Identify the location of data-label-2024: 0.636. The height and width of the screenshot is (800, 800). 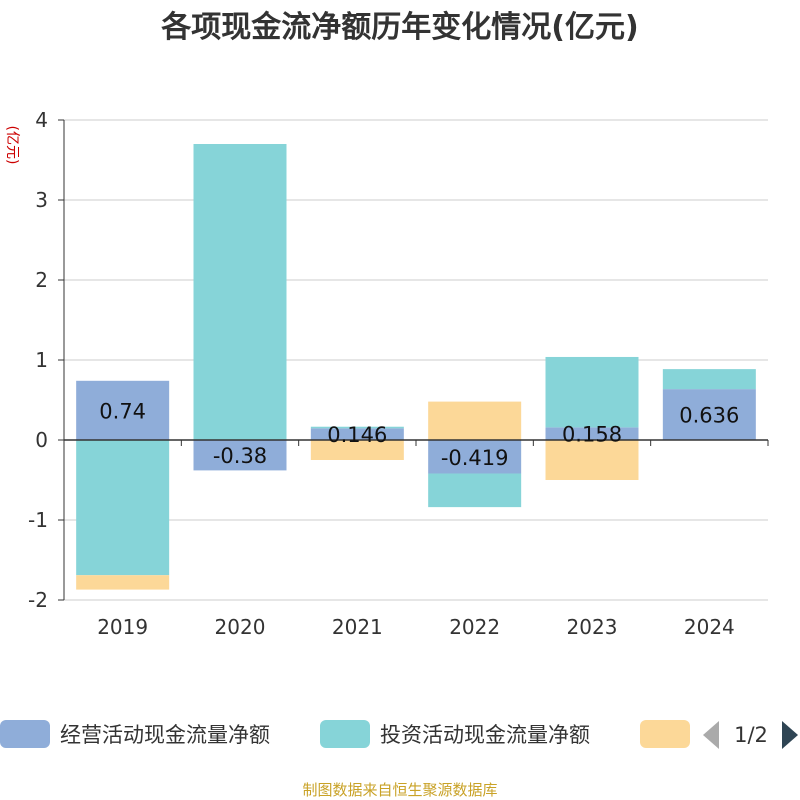
(709, 416).